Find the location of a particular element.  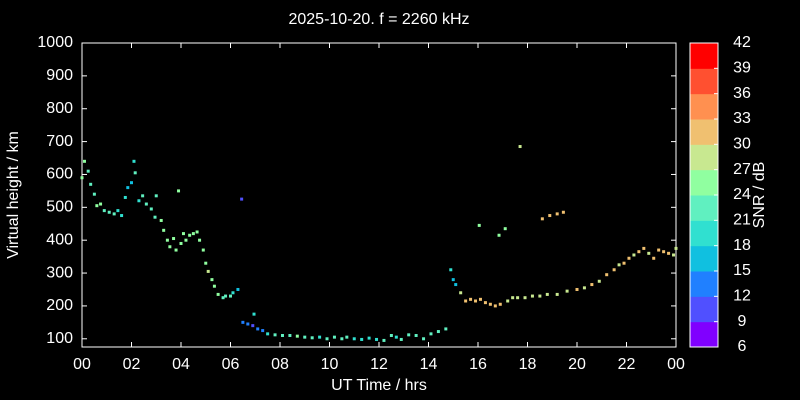

x-tick-label: 02 is located at coordinates (132, 364).